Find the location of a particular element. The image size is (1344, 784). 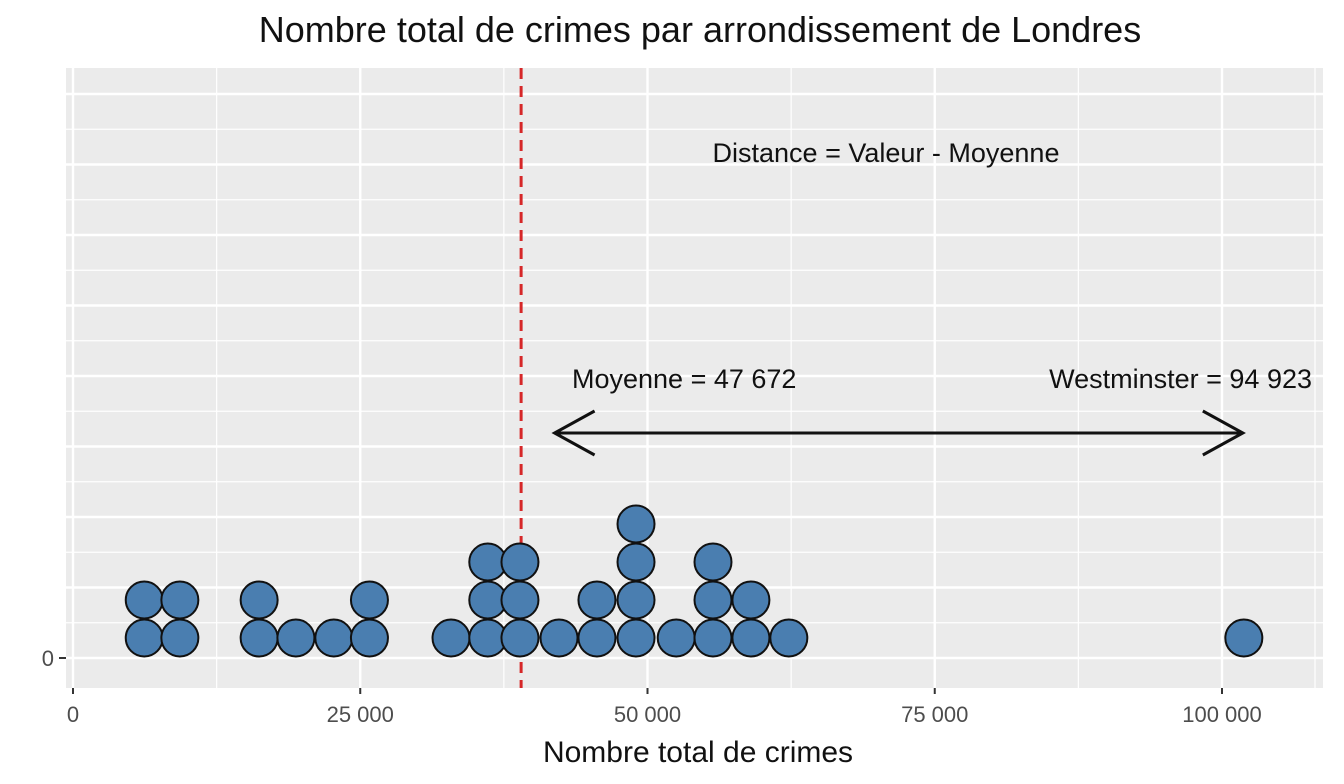

value-annotation: Westminster = 94 923 is located at coordinates (1180, 379).